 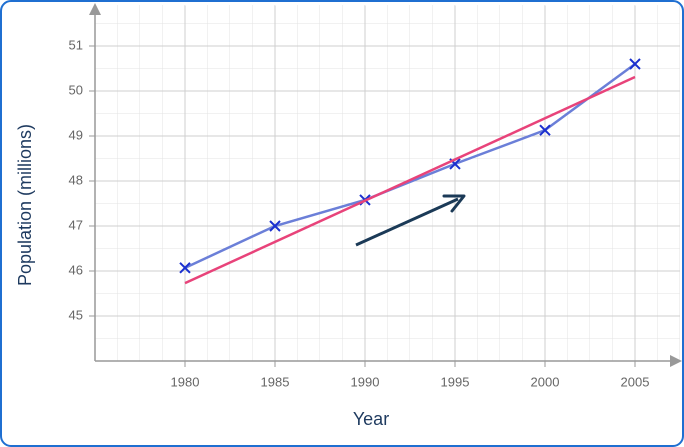 What do you see at coordinates (545, 381) in the screenshot?
I see `x-tick-label: 2000` at bounding box center [545, 381].